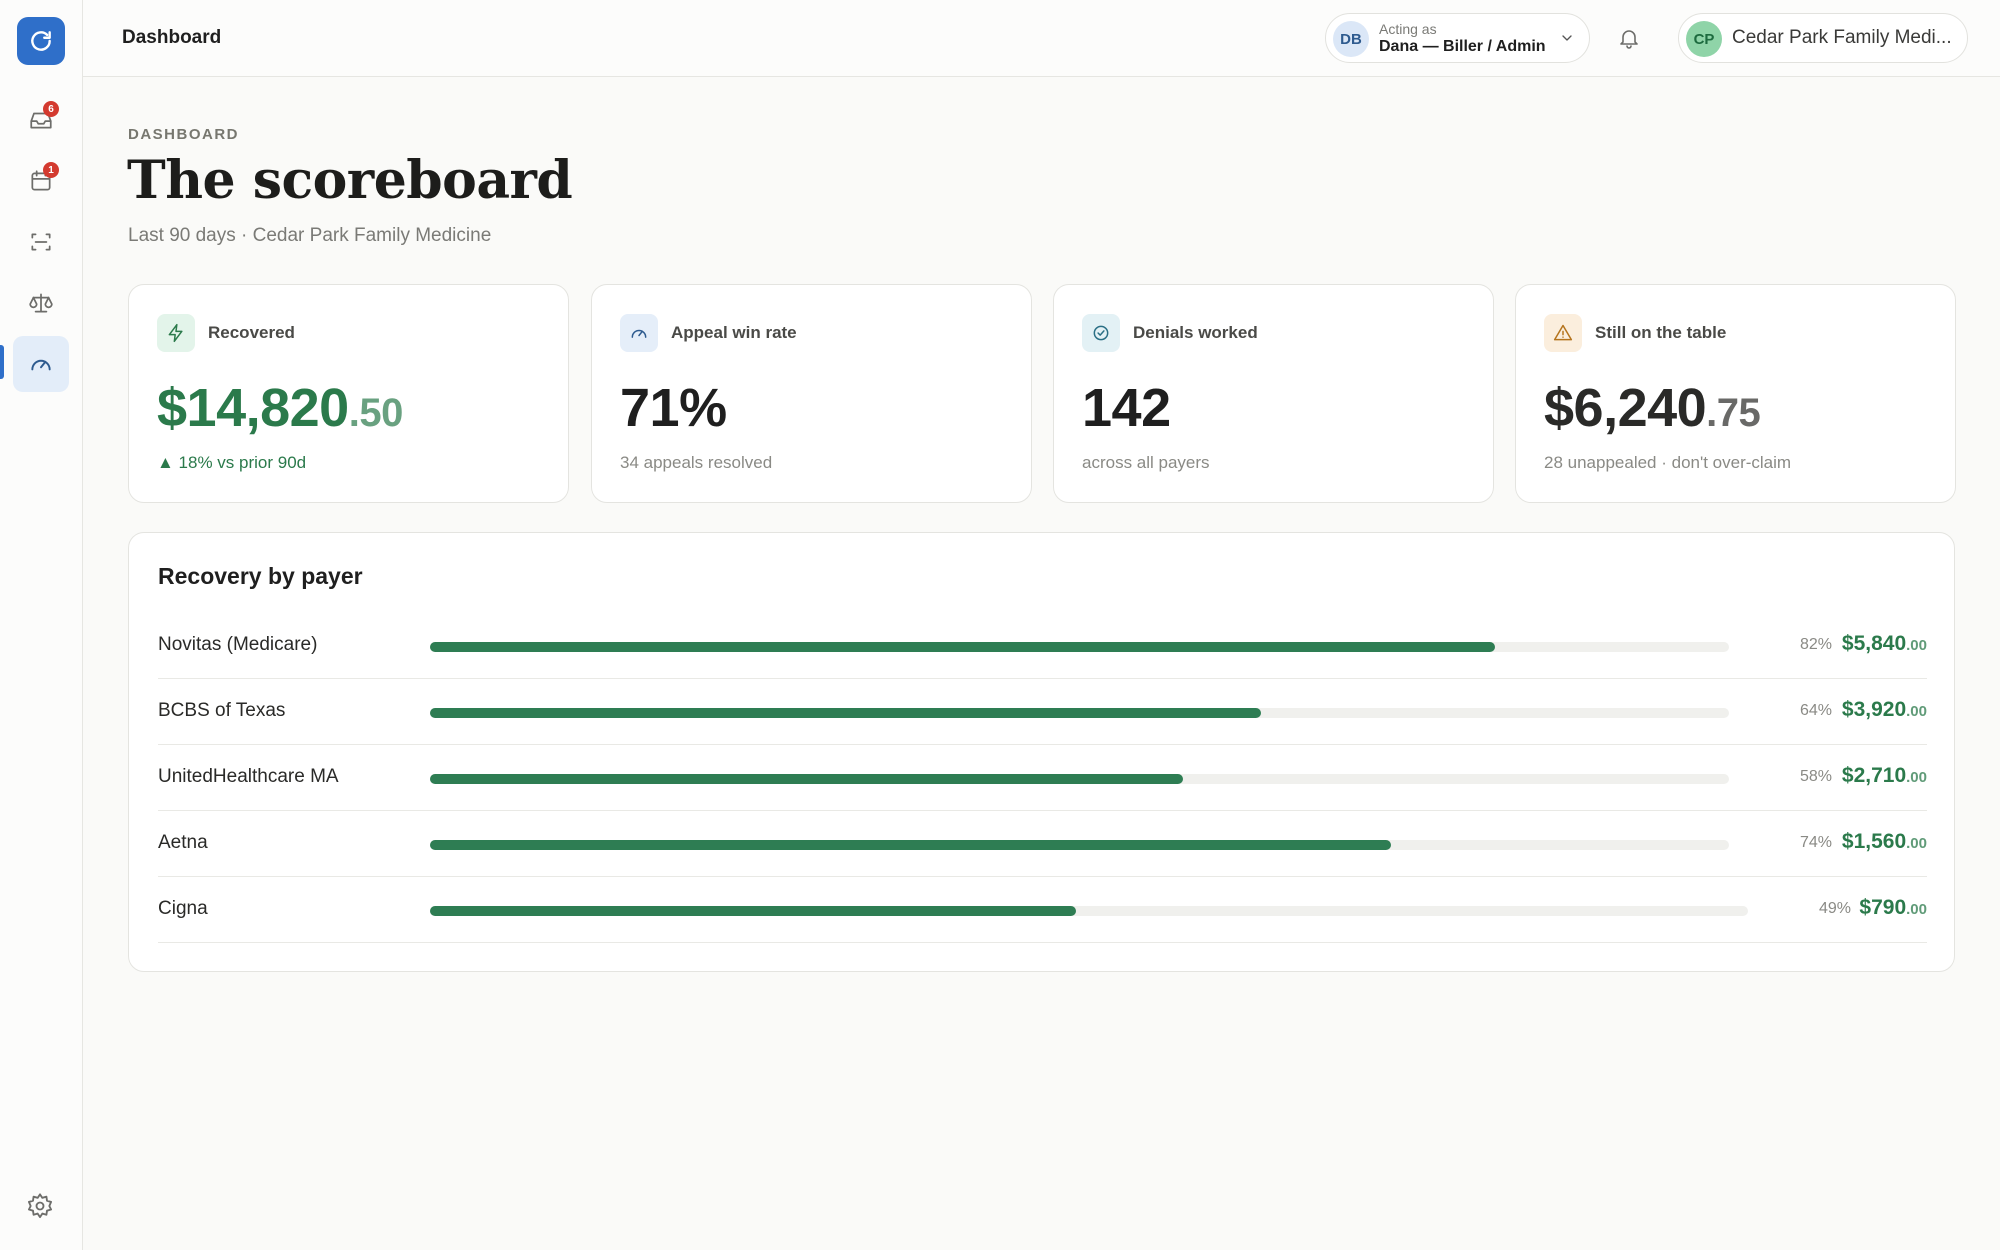 The image size is (2000, 1250). I want to click on refresh-icon, so click(41, 41).